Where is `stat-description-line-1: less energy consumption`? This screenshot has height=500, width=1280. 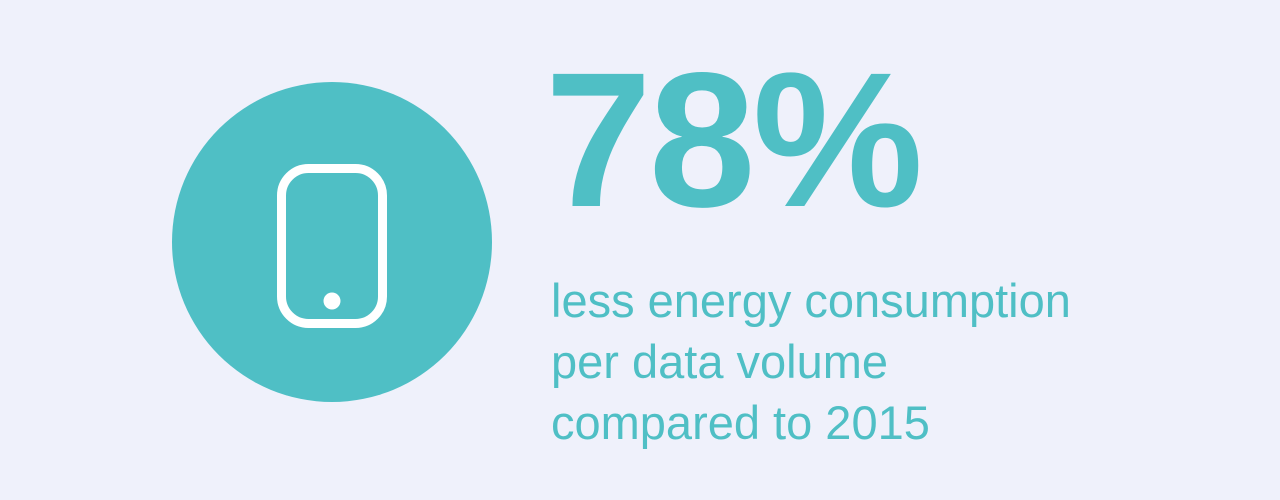
stat-description-line-1: less energy consumption is located at coordinates (811, 300).